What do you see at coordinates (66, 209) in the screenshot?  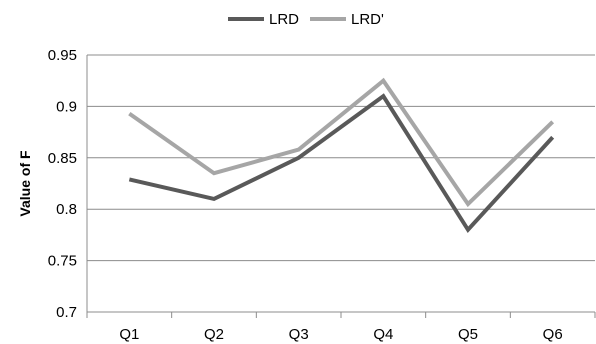 I see `y-tick-label: 0.8` at bounding box center [66, 209].